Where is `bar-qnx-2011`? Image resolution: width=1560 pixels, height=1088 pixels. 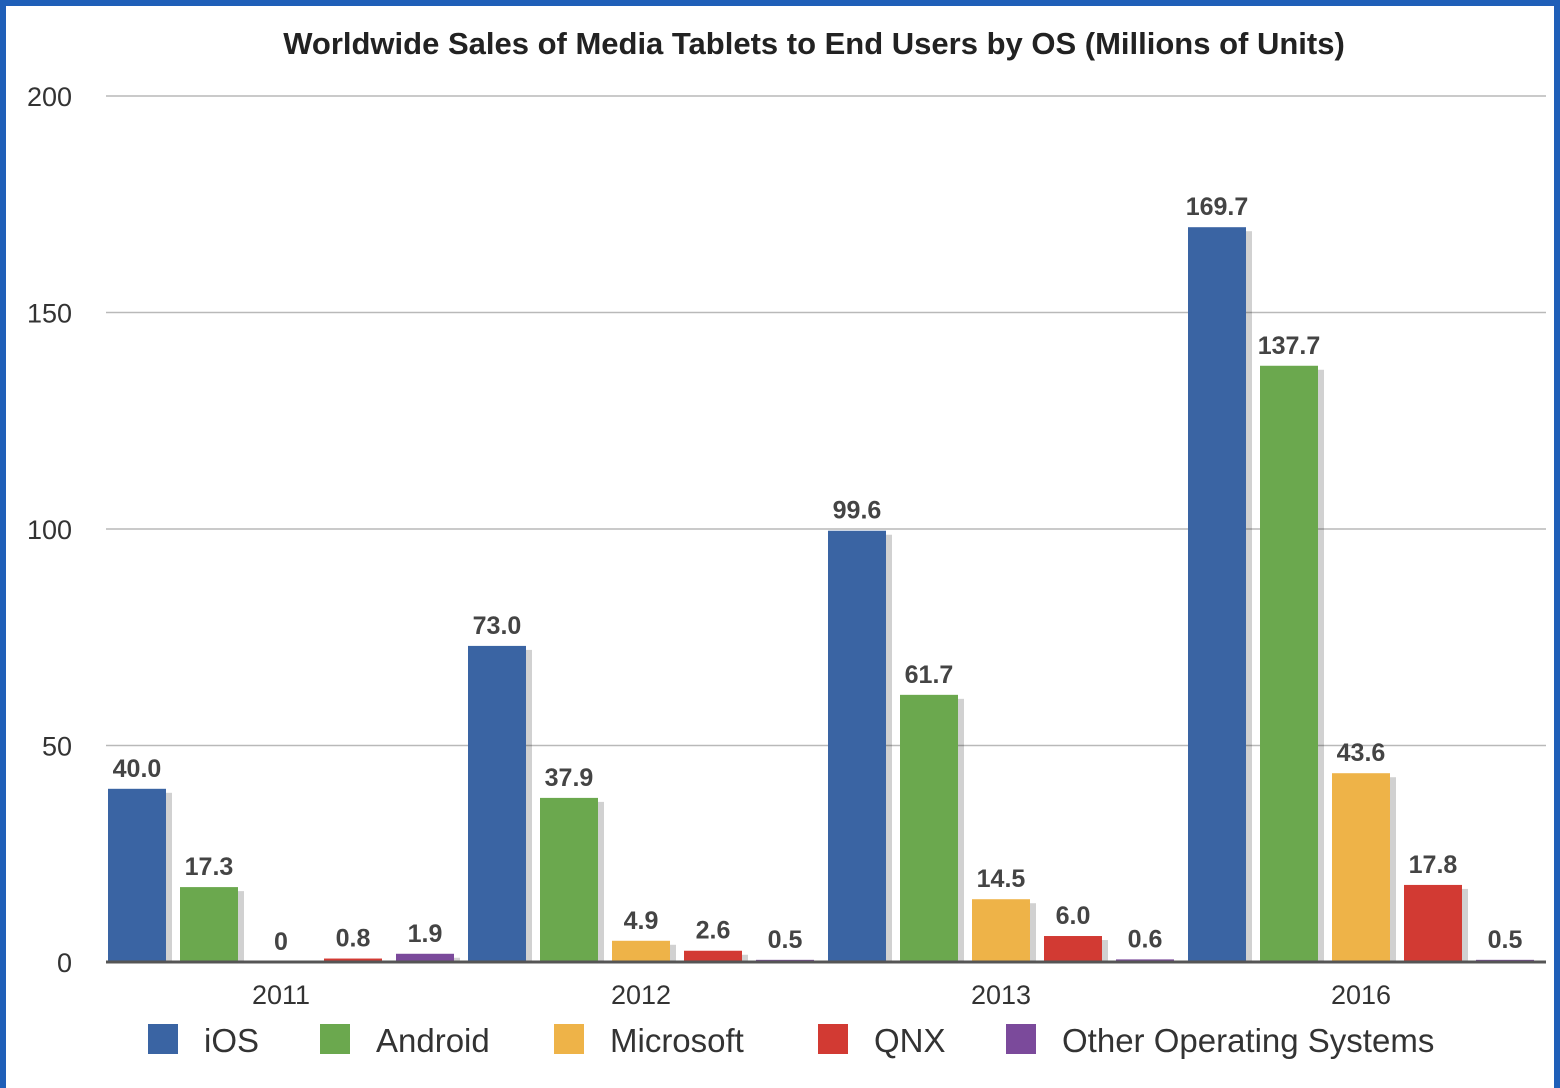
bar-qnx-2011 is located at coordinates (353, 960).